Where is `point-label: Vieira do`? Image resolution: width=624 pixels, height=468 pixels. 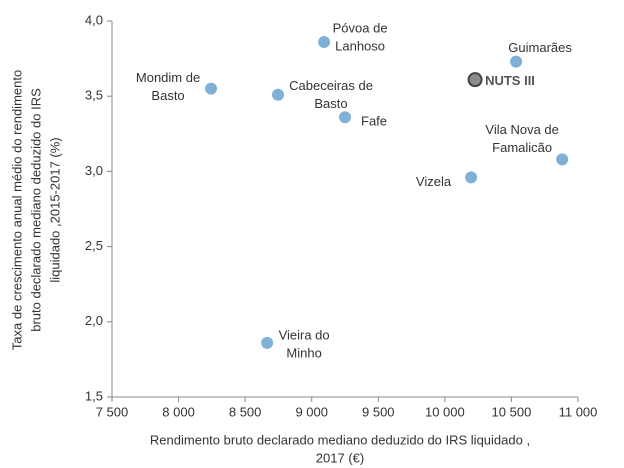 point-label: Vieira do is located at coordinates (304, 334).